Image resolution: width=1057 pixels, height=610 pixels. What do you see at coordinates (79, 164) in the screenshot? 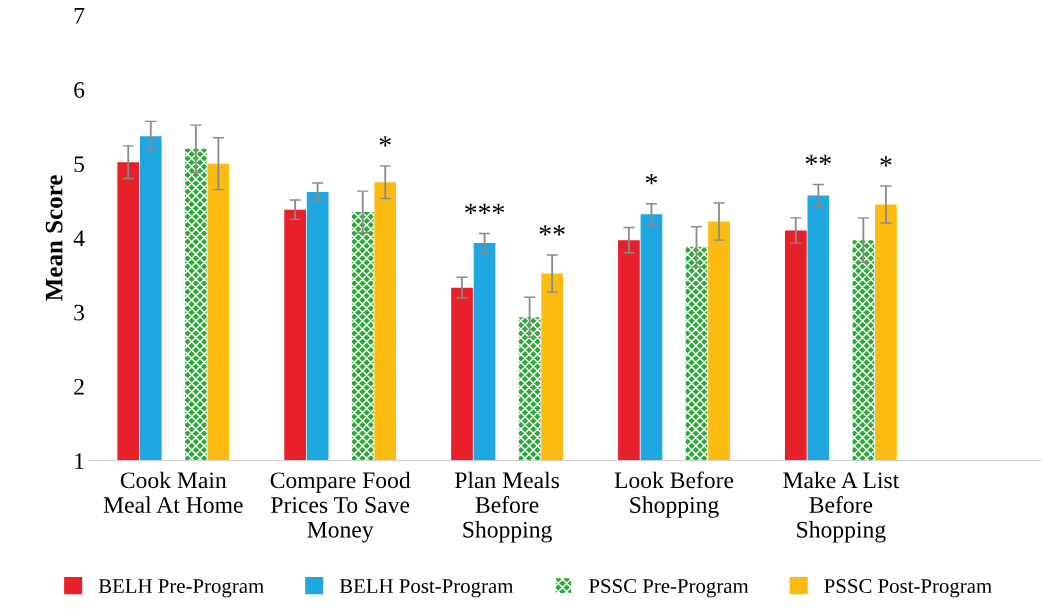
I see `y-tick-label: 5` at bounding box center [79, 164].